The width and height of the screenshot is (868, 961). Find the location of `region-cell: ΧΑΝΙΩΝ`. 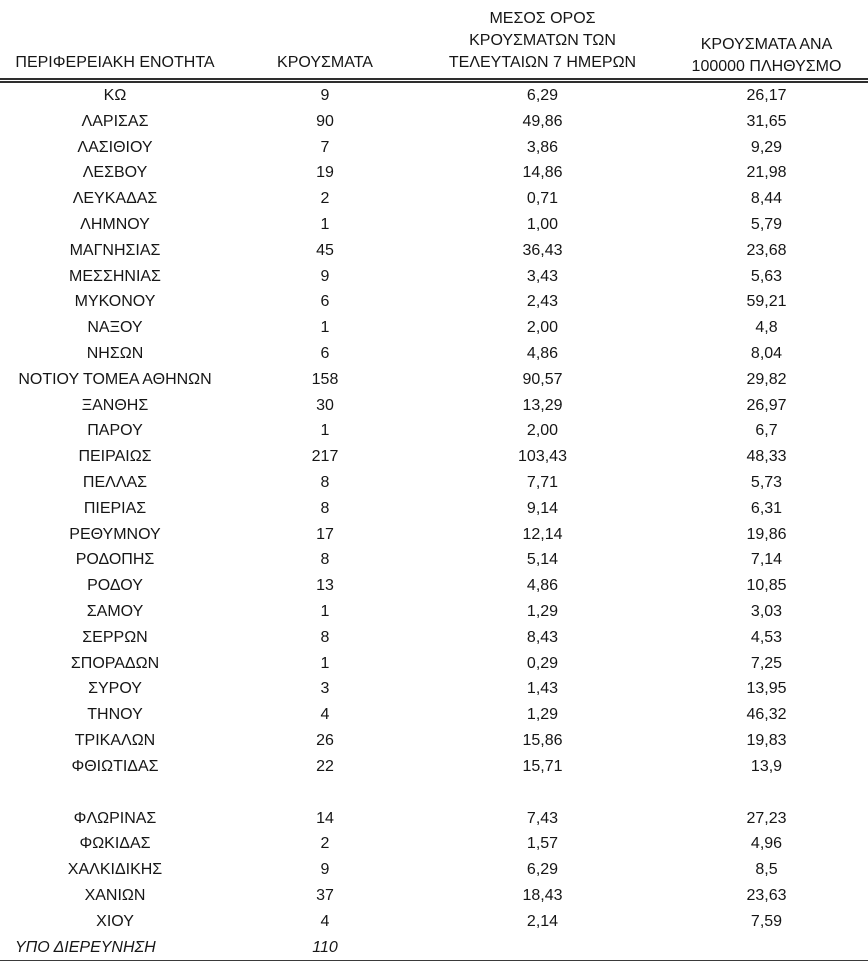

region-cell: ΧΑΝΙΩΝ is located at coordinates (115, 895).